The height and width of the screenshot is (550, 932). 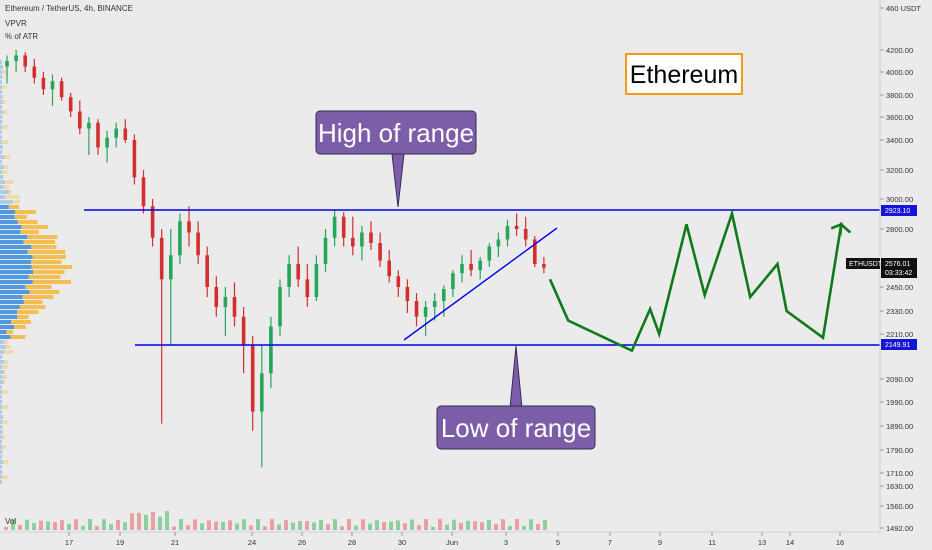 What do you see at coordinates (790, 542) in the screenshot?
I see `time-tick-label: 14` at bounding box center [790, 542].